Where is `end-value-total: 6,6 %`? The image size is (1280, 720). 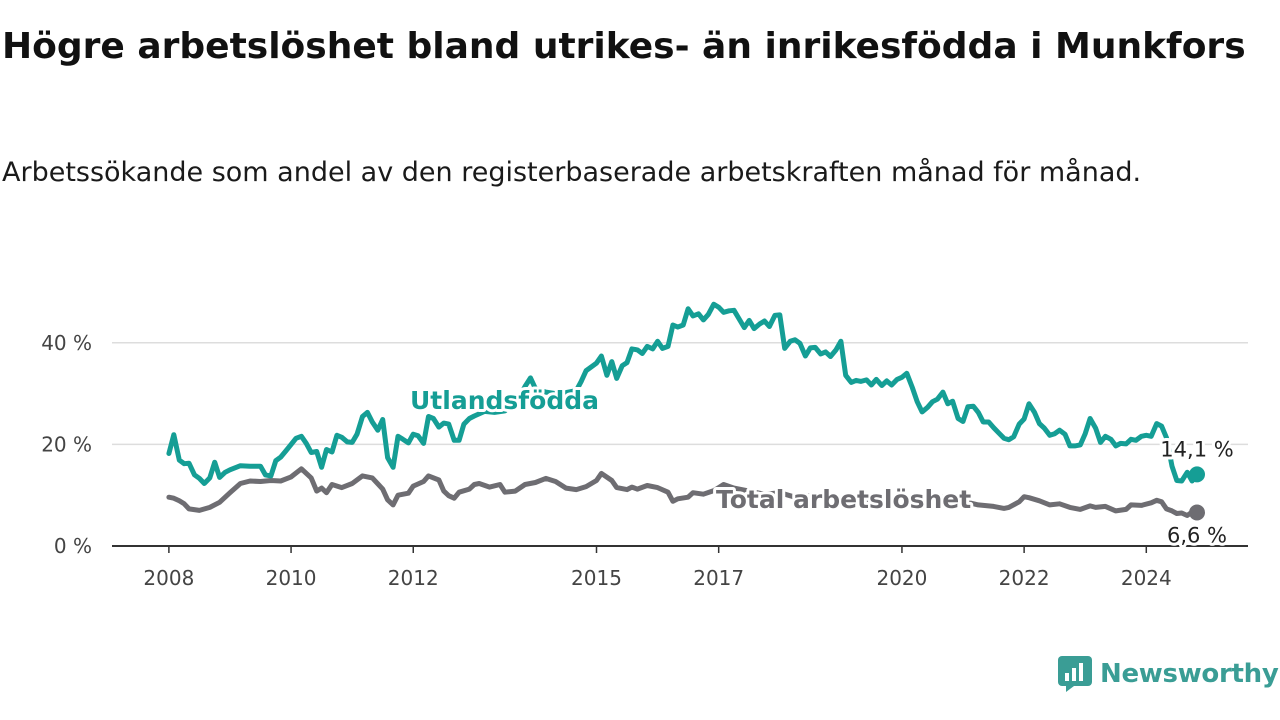 end-value-total: 6,6 % is located at coordinates (1197, 535).